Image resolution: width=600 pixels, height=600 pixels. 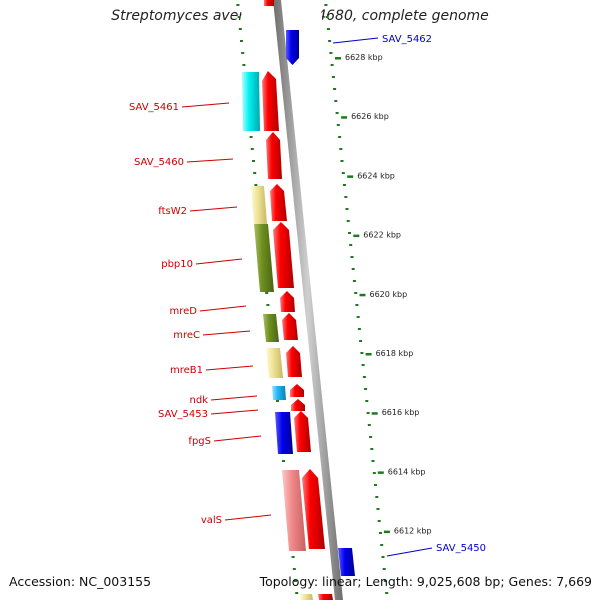 What do you see at coordinates (407, 471) in the screenshot?
I see `scale-tick-label: 6614 kbp` at bounding box center [407, 471].